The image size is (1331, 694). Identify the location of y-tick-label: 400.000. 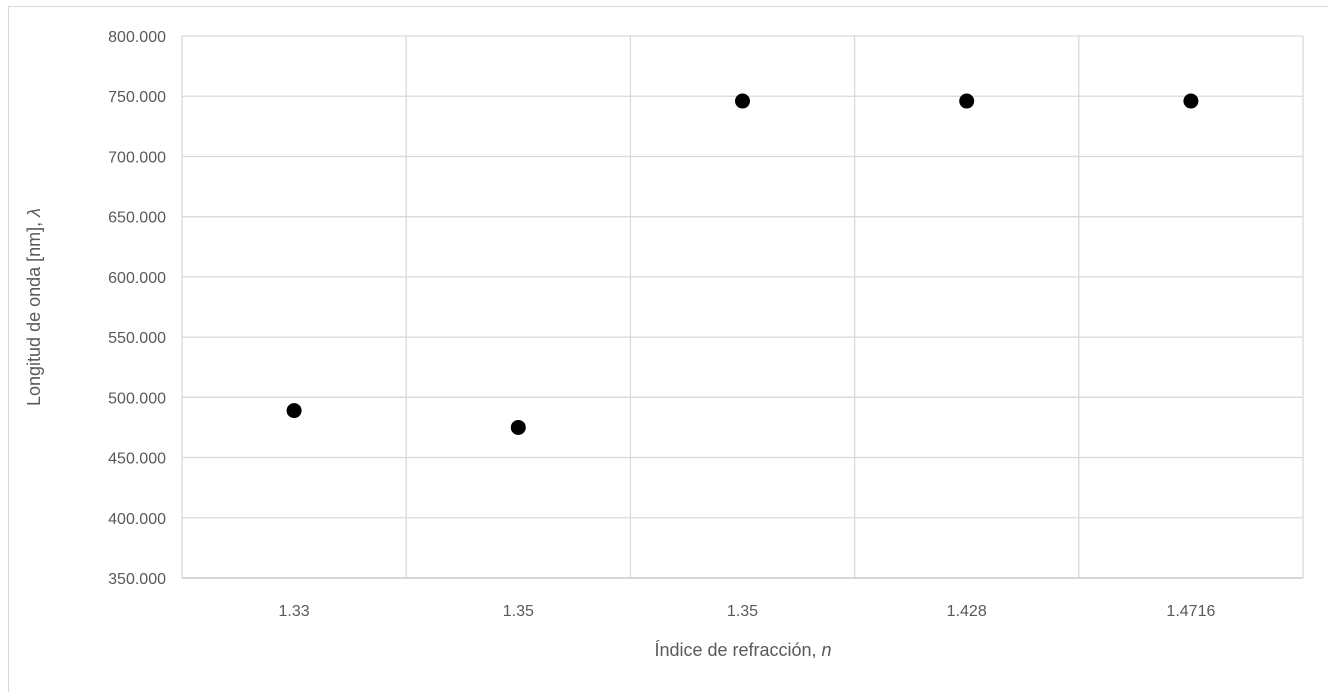
(137, 519).